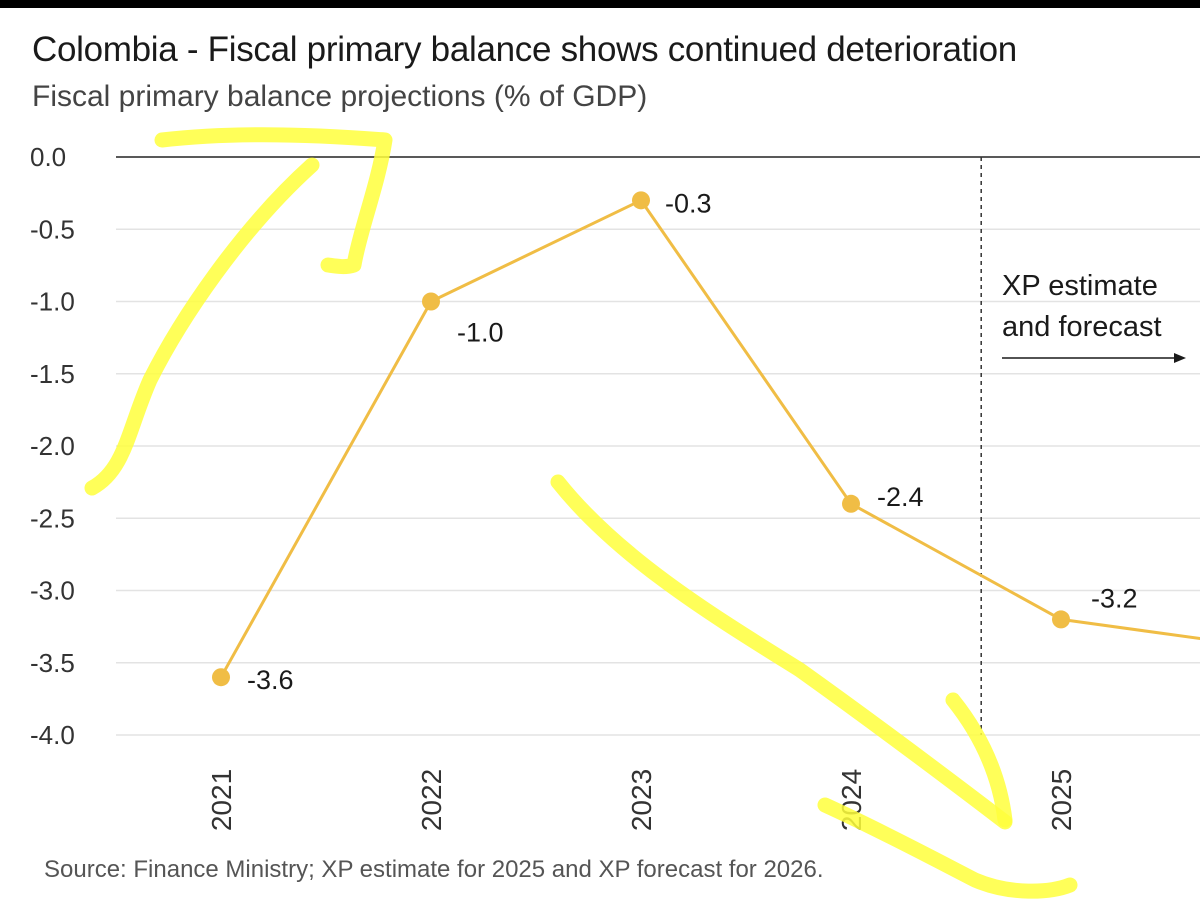 The image size is (1200, 915). I want to click on data-label: -3.6, so click(270, 680).